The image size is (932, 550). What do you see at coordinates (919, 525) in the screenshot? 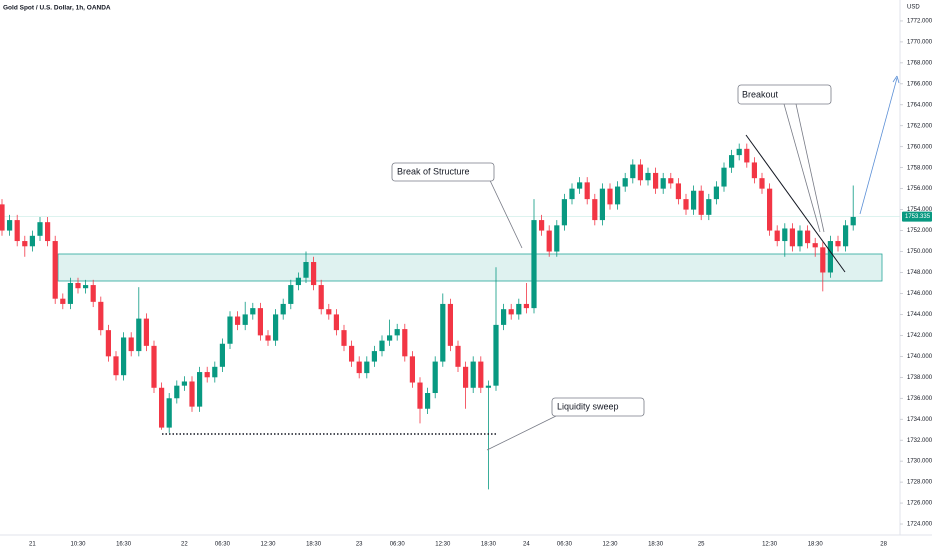
I see `y-tick-label: 1724.000` at bounding box center [919, 525].